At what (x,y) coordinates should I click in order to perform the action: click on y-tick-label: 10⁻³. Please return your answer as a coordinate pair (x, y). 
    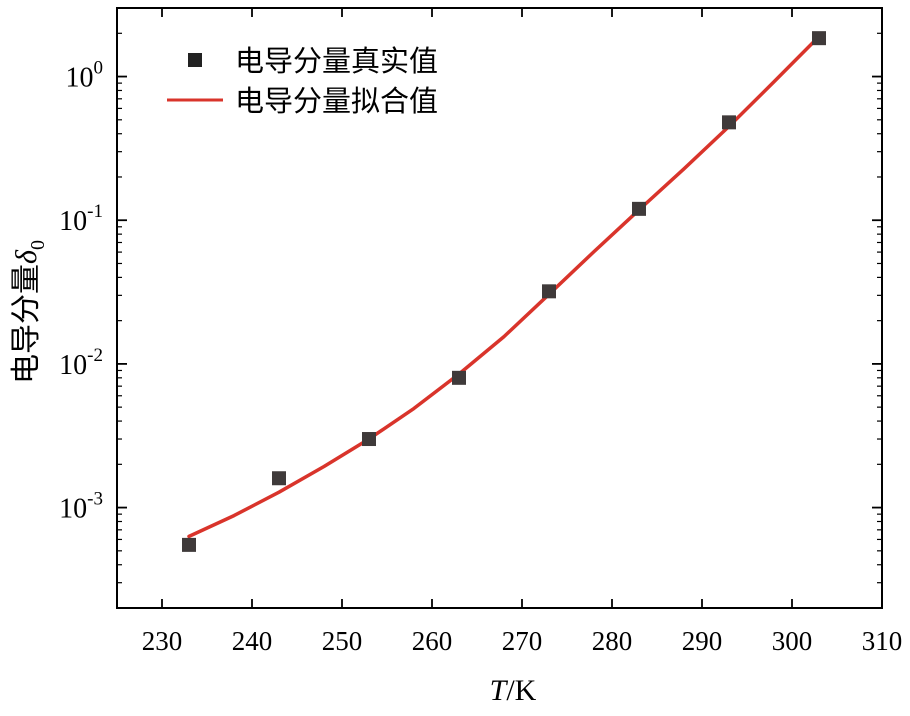
    Looking at the image, I should click on (81, 507).